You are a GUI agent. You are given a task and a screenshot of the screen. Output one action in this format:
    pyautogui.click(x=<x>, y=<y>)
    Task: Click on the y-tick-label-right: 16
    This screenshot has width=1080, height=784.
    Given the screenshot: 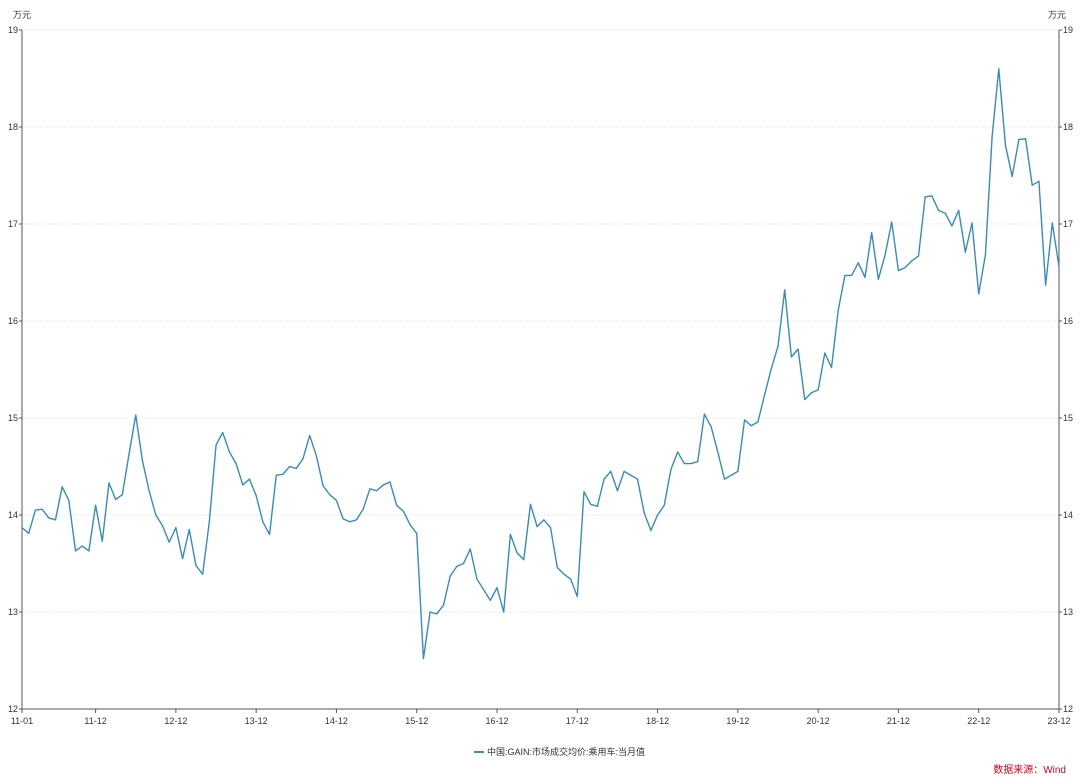 What is the action you would take?
    pyautogui.click(x=1068, y=321)
    